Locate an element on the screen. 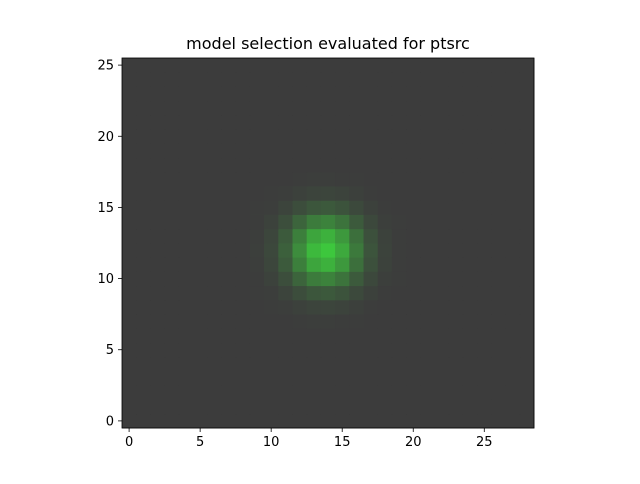 This screenshot has width=640, height=484. y-tick-label: 25 is located at coordinates (105, 66).